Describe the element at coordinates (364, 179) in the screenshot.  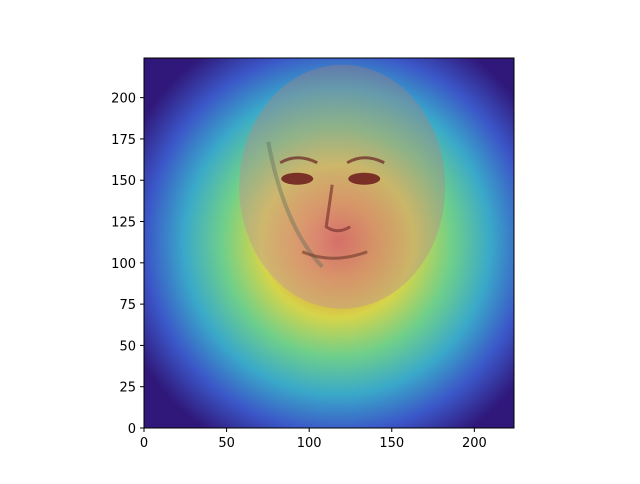
I see `right-eye` at that location.